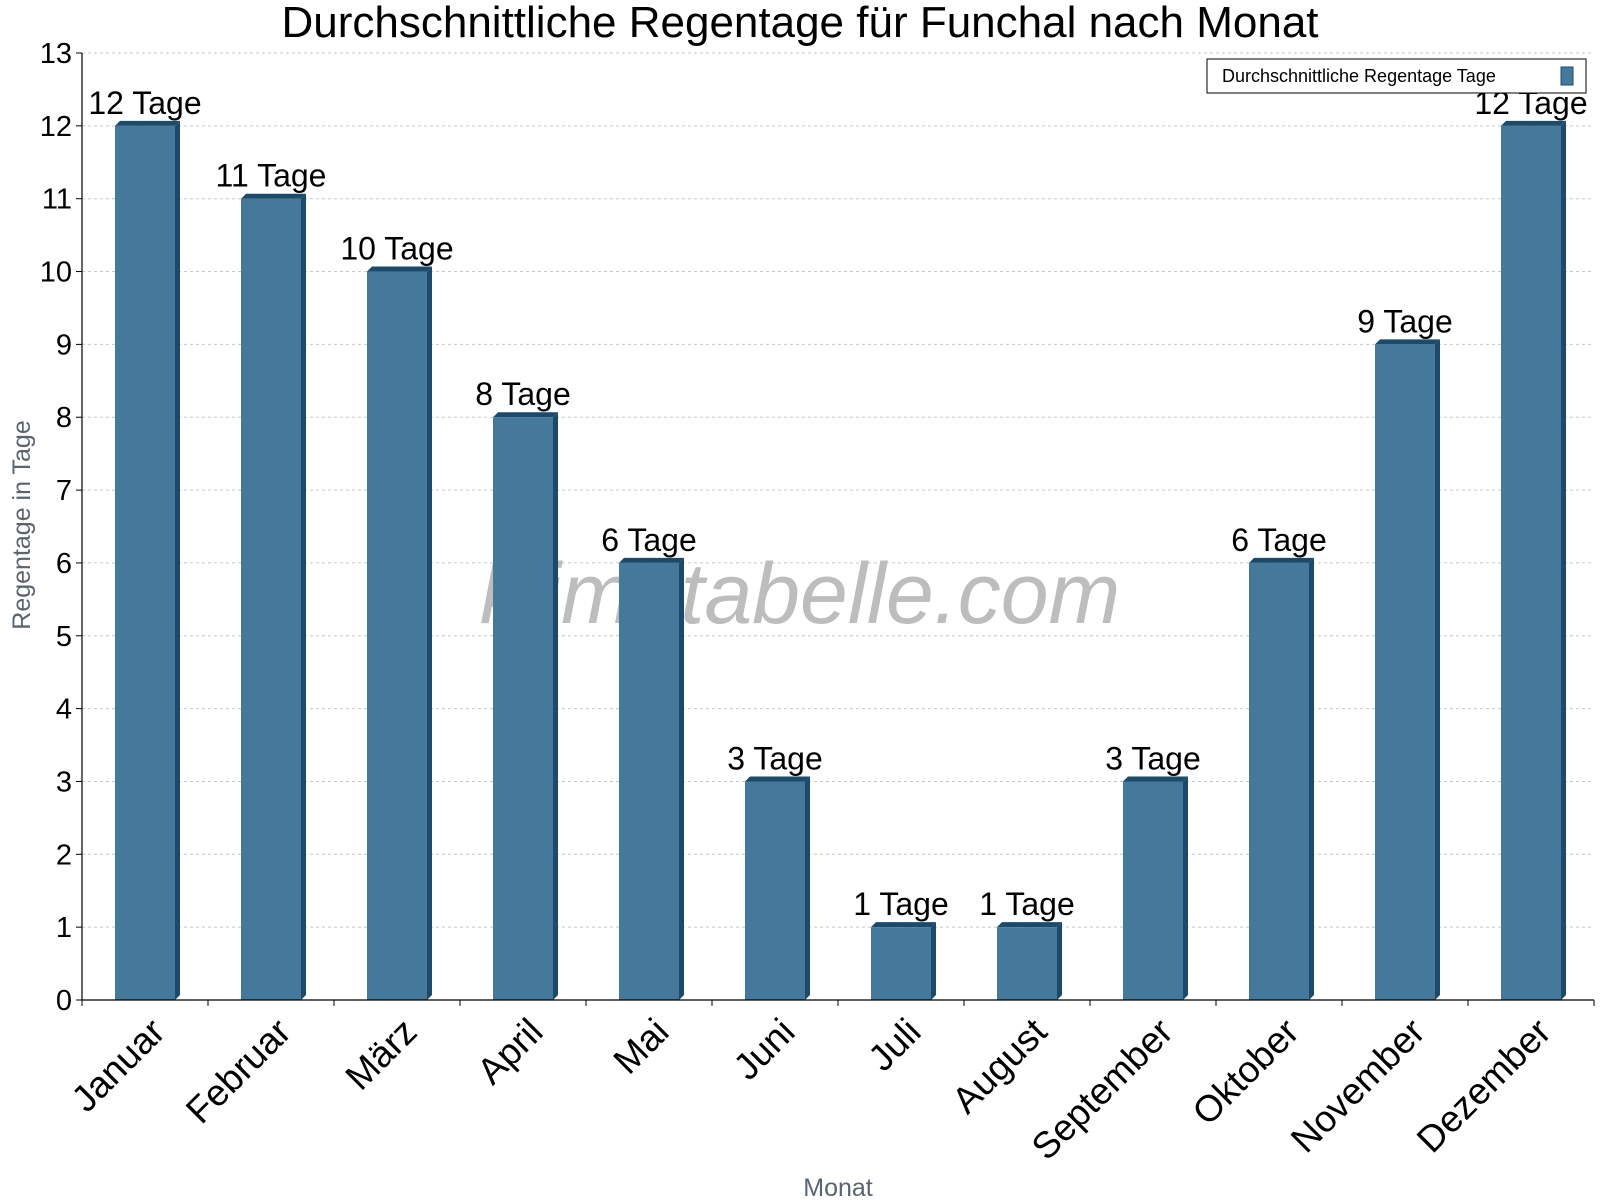  I want to click on data-label: 11 Tage, so click(271, 176).